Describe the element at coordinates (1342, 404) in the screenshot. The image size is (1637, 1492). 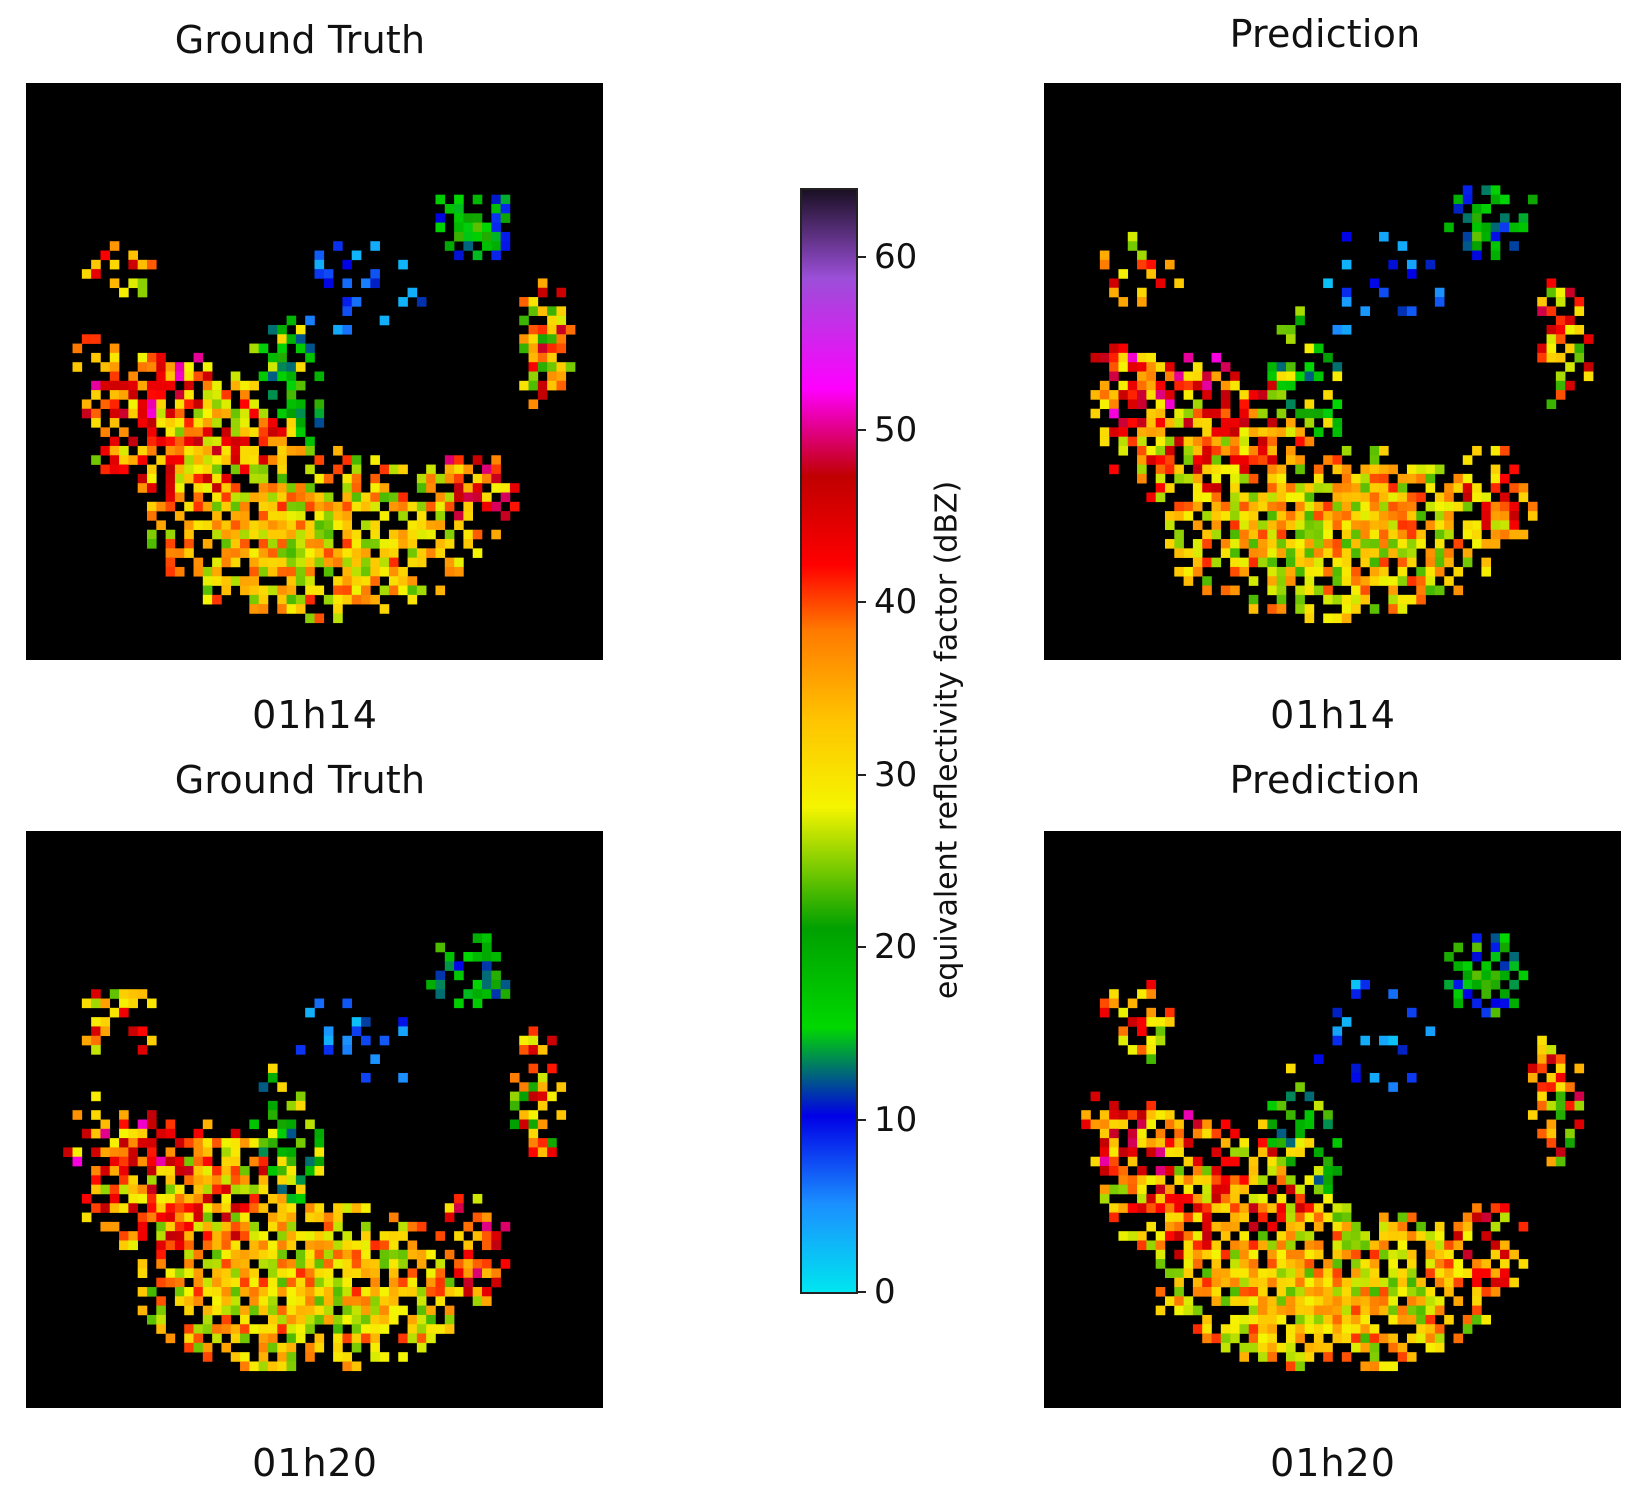
I see `radar-heatmap` at that location.